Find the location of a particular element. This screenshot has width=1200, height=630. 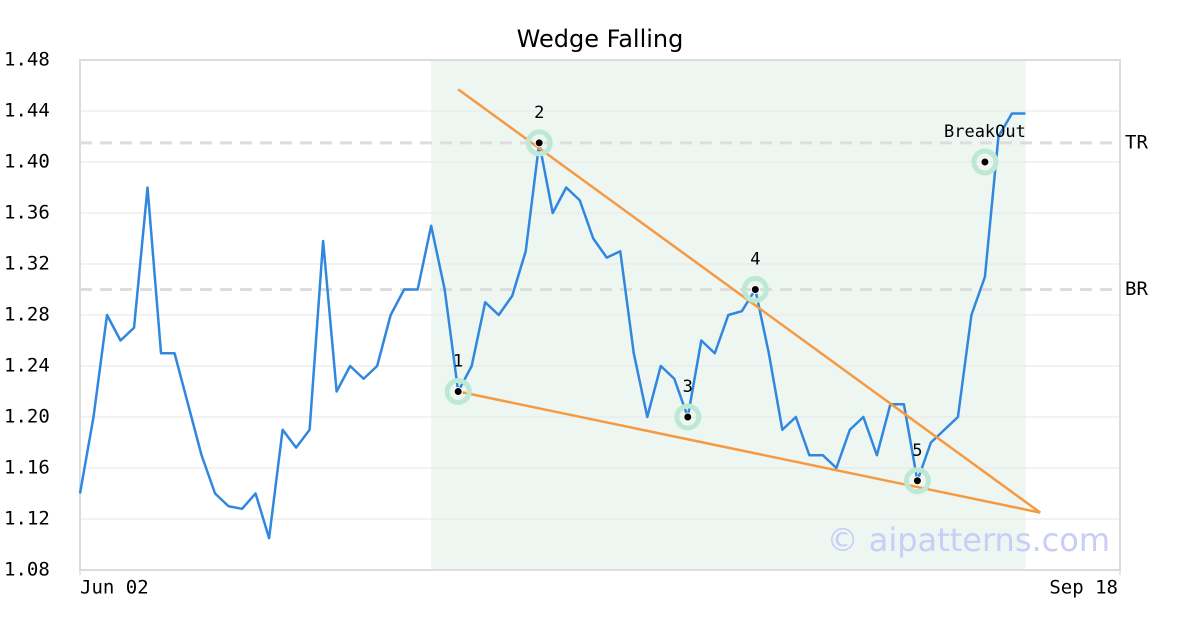

y-tick-label: 1.48 is located at coordinates (27, 60).